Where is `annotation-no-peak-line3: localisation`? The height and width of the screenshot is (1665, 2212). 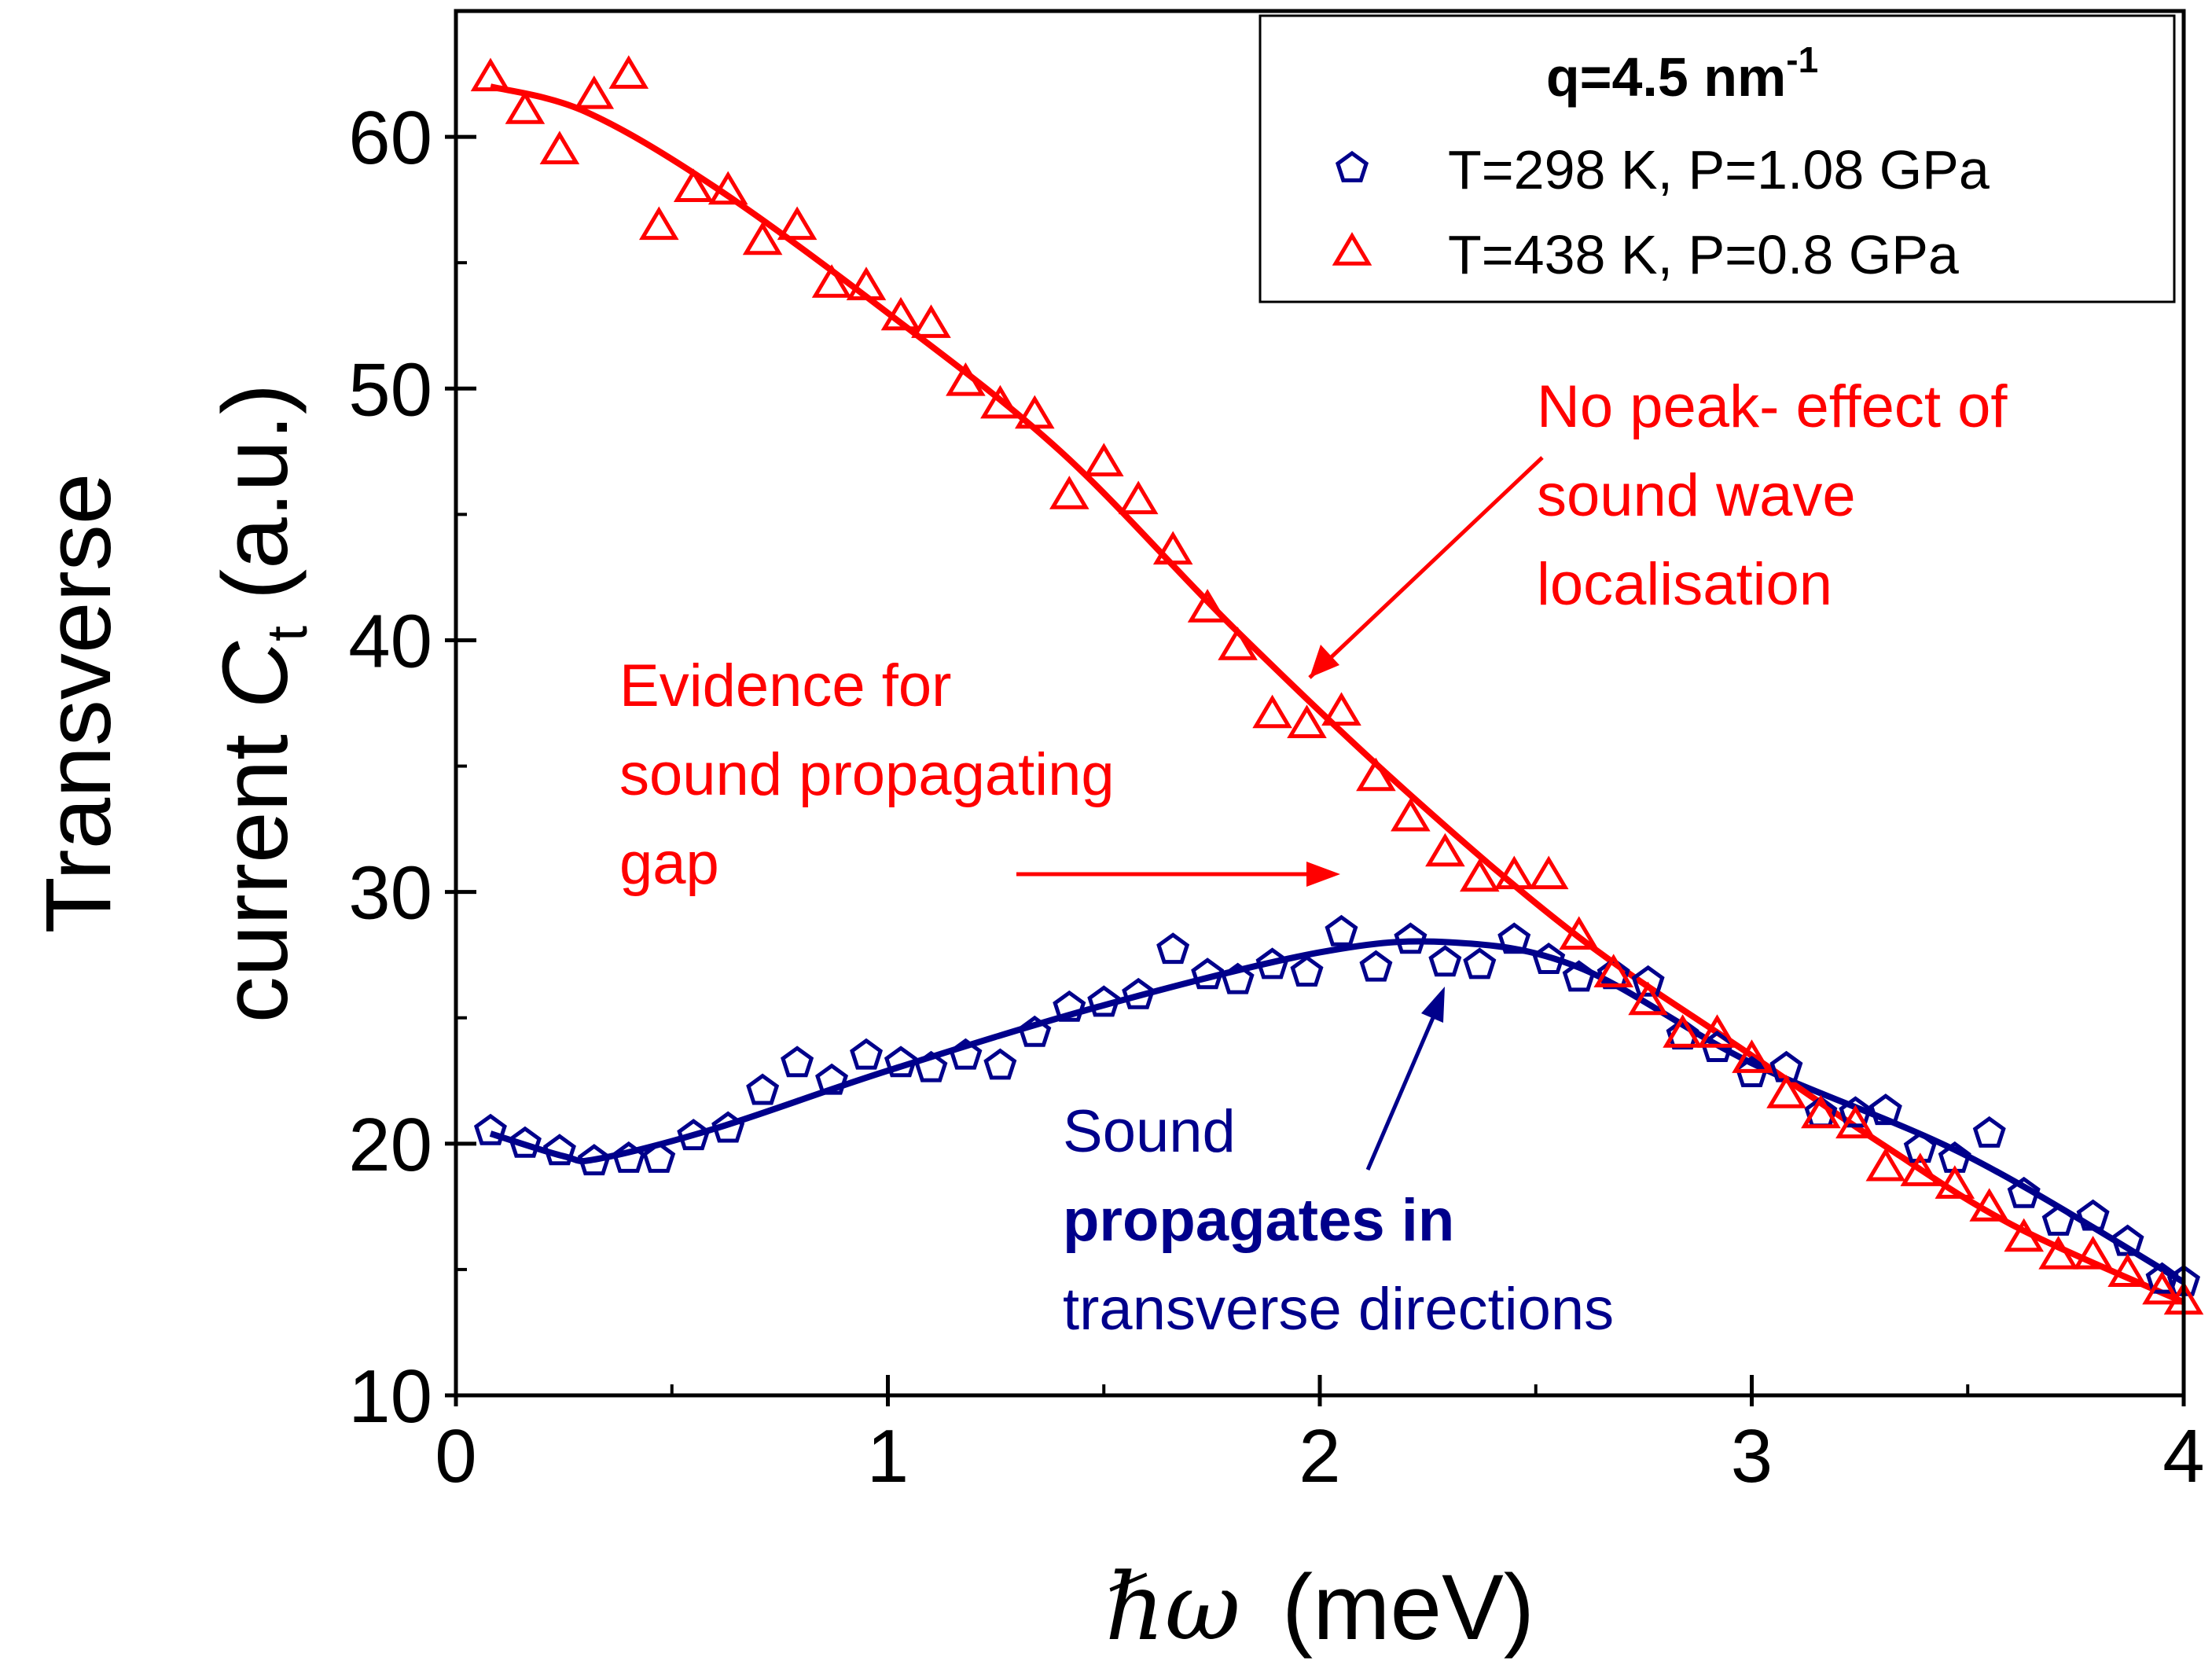
annotation-no-peak-line3: localisation is located at coordinates (1684, 585).